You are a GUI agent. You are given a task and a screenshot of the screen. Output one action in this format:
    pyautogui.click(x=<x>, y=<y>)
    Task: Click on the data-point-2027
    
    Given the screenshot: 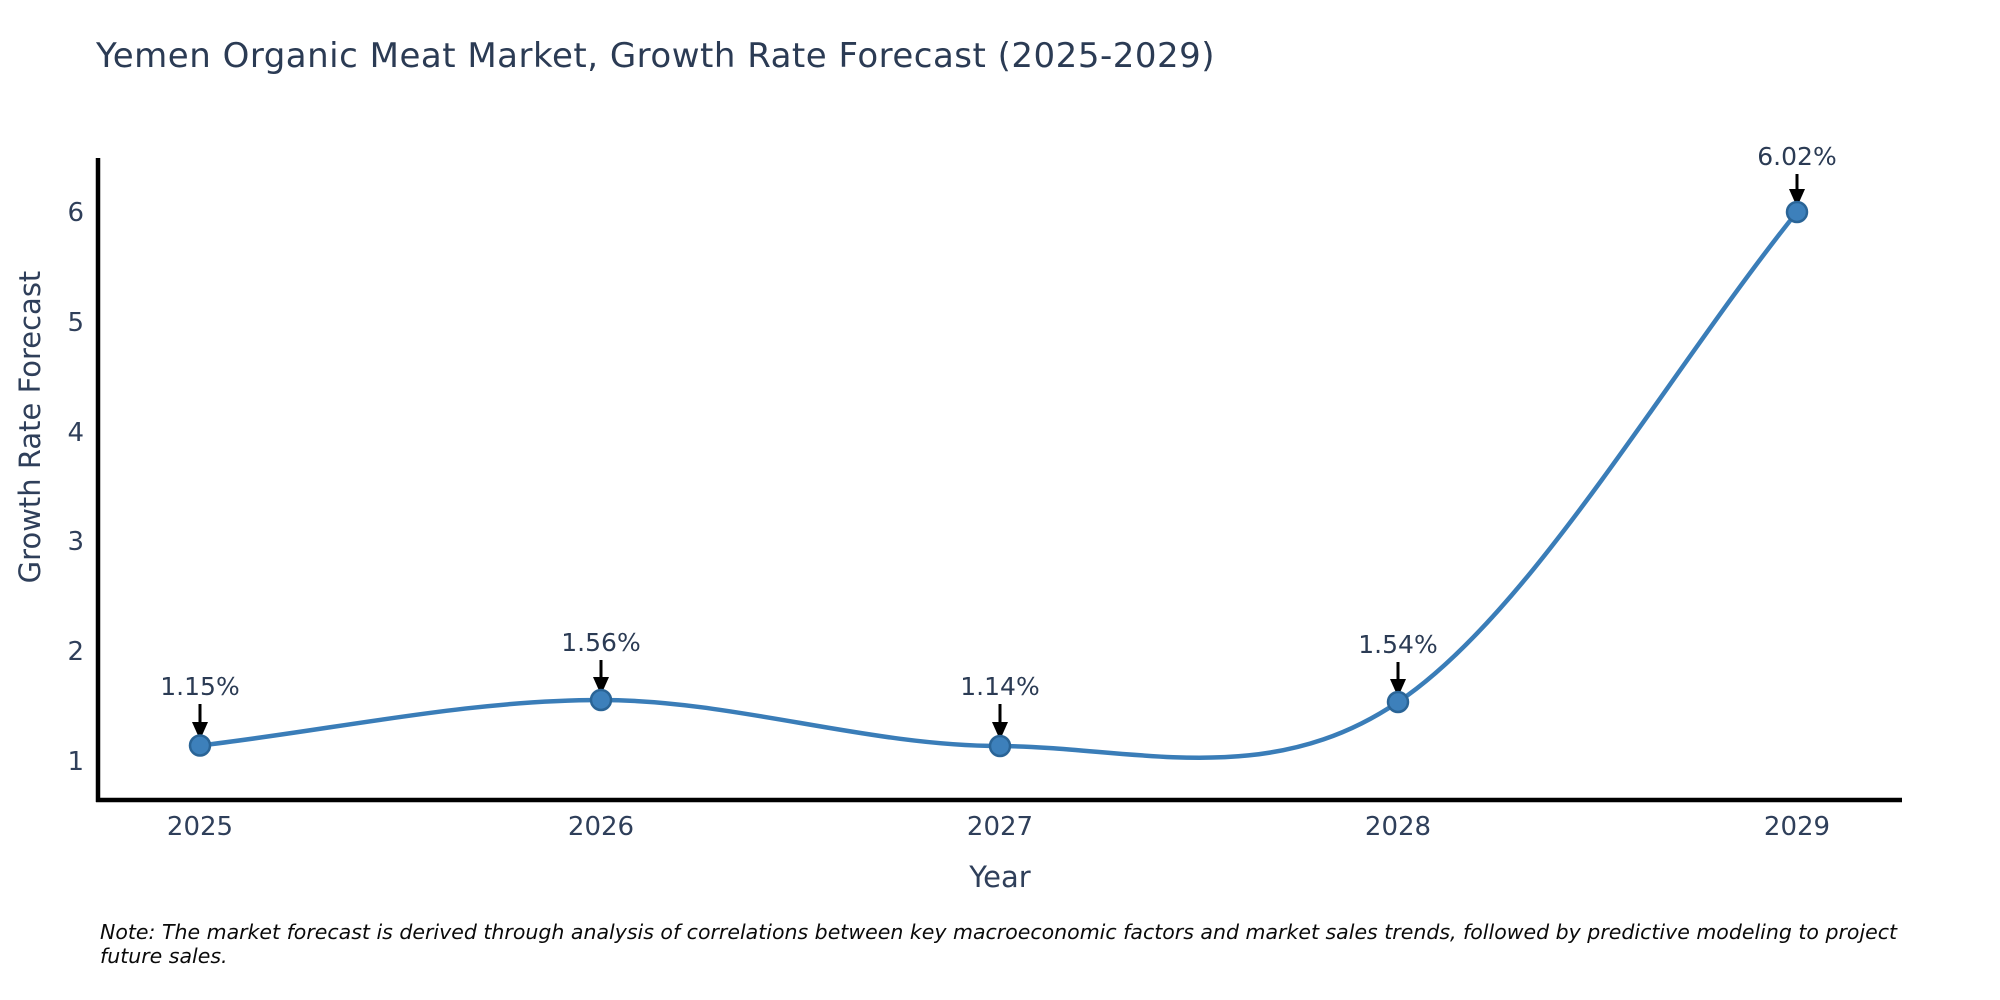 What is the action you would take?
    pyautogui.click(x=1000, y=746)
    